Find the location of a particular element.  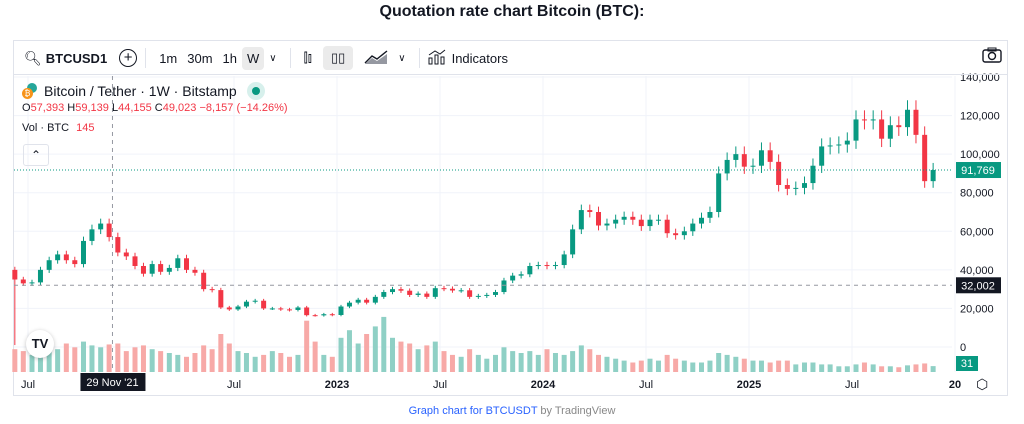

indicators-icon is located at coordinates (437, 58).